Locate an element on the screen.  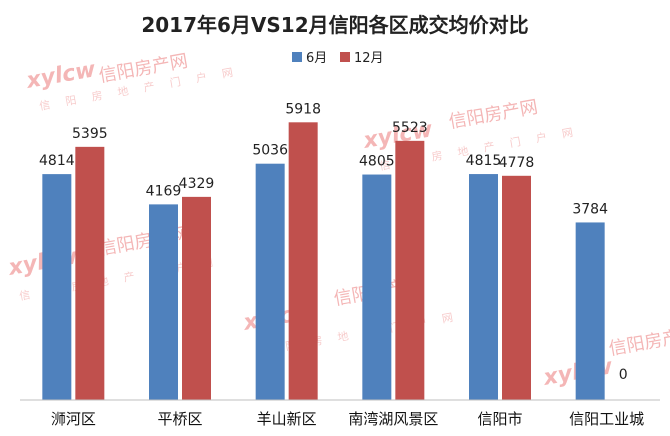
legend-swatch-6月 is located at coordinates (297, 57).